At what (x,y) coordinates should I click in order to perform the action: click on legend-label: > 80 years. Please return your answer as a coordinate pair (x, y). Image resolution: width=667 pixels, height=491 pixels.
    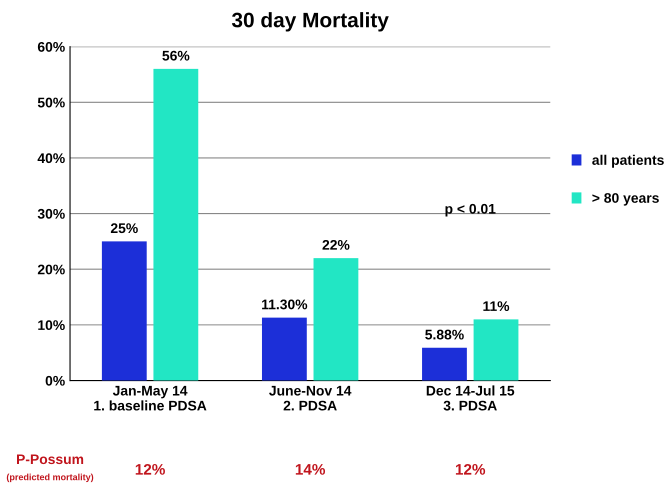
    Looking at the image, I should click on (625, 199).